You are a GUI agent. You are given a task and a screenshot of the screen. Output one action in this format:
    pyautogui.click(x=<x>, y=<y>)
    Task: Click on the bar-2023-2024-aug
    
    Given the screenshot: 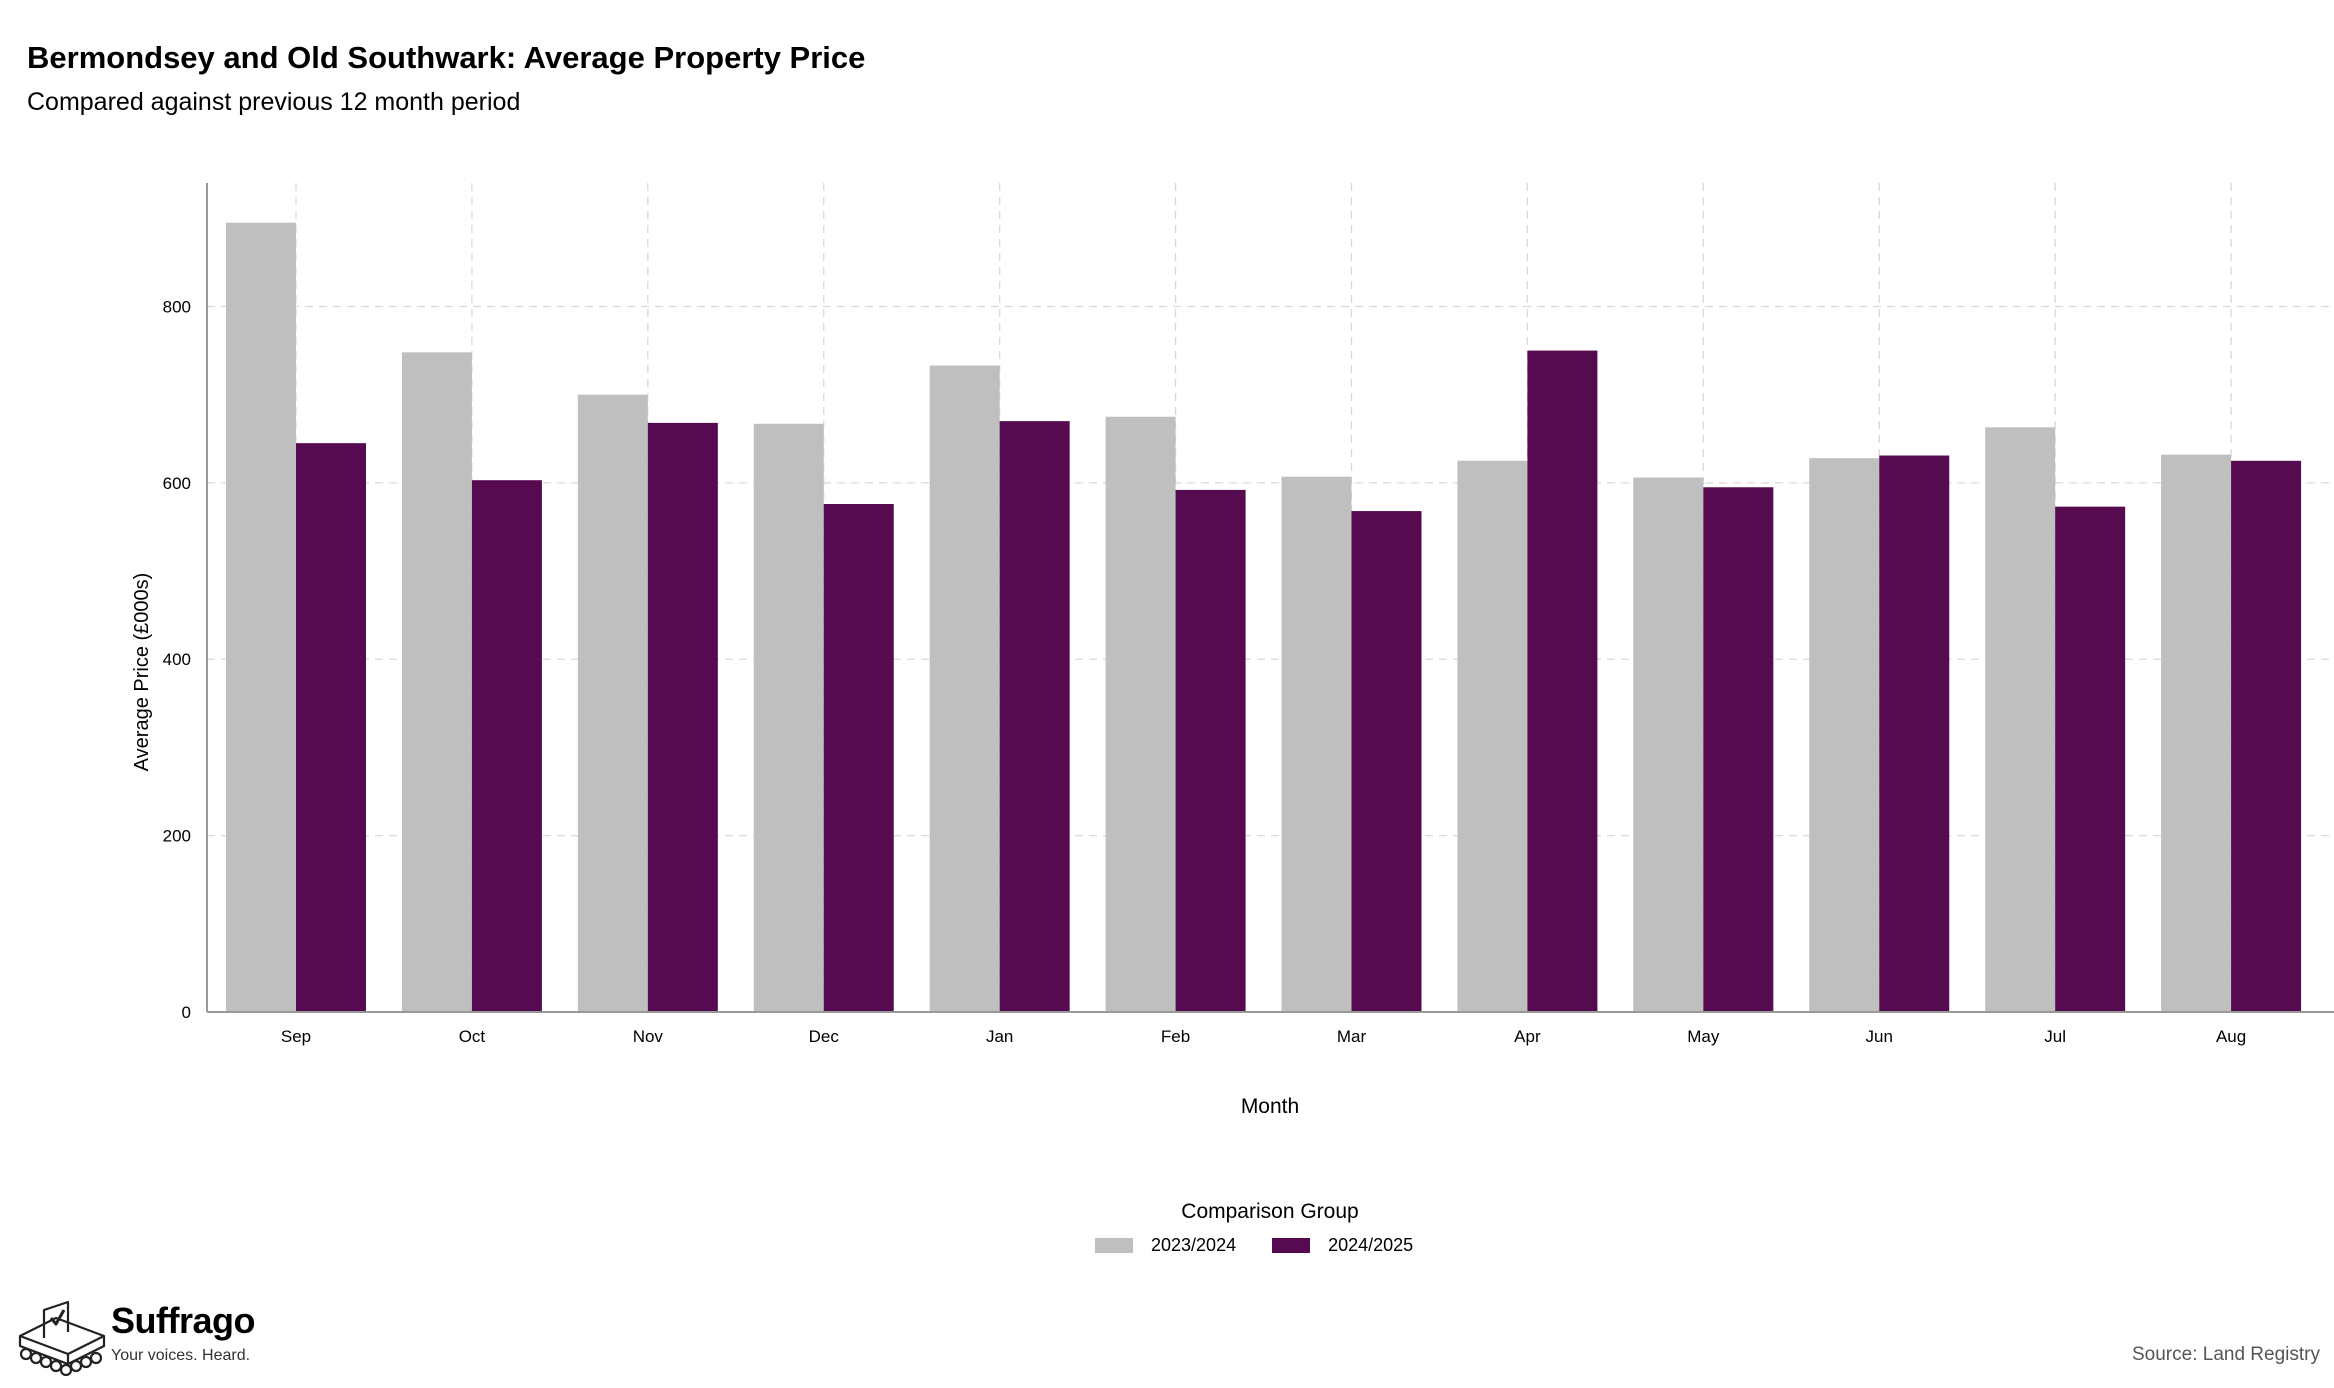 What is the action you would take?
    pyautogui.click(x=2196, y=733)
    